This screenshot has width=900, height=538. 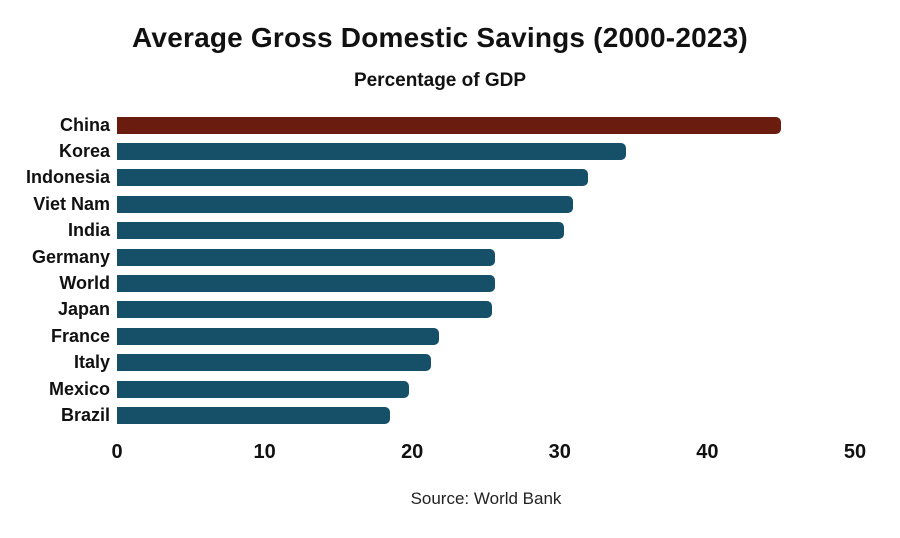 I want to click on bar-korea, so click(x=372, y=152).